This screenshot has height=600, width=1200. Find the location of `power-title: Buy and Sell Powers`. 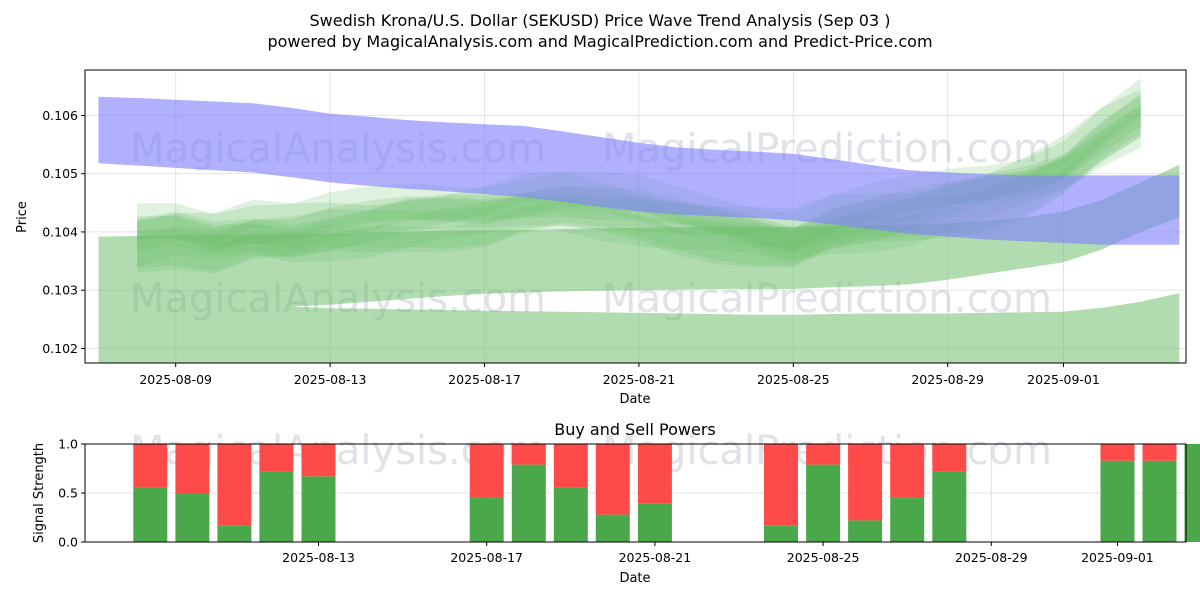

power-title: Buy and Sell Powers is located at coordinates (635, 429).